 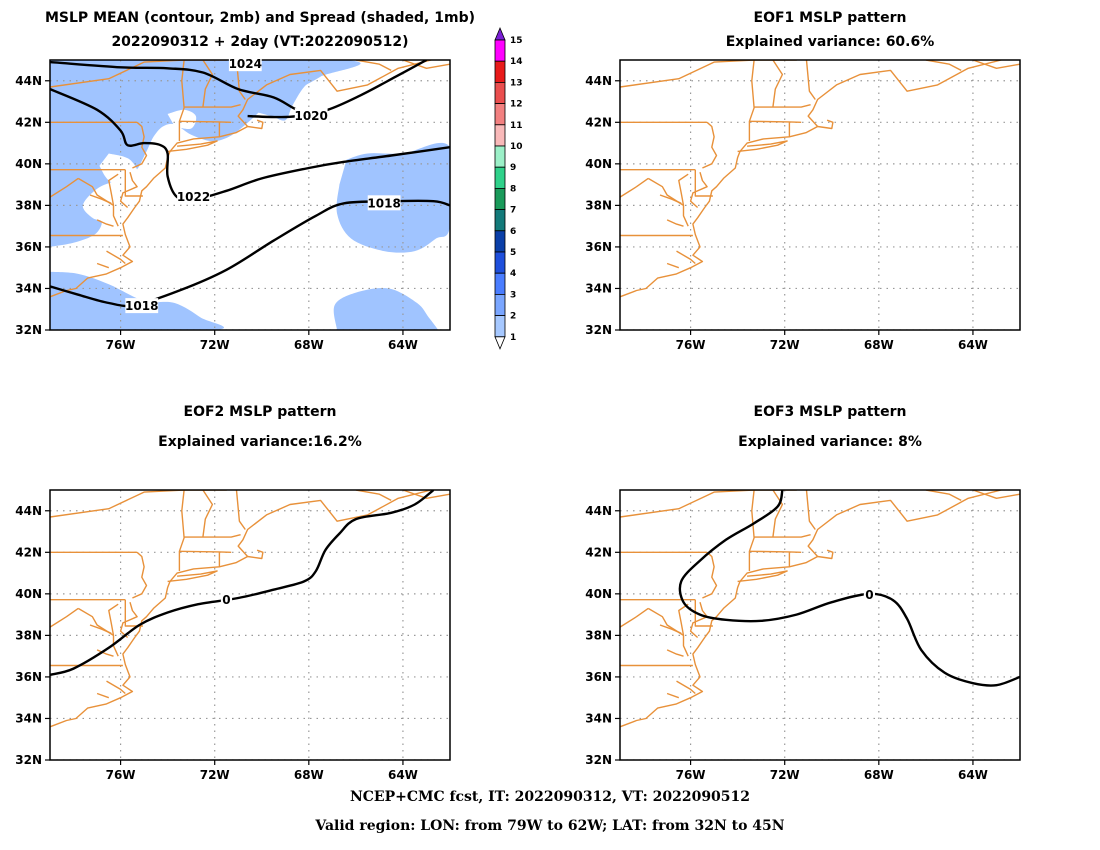 What do you see at coordinates (516, 147) in the screenshot?
I see `colorbar-label: 10` at bounding box center [516, 147].